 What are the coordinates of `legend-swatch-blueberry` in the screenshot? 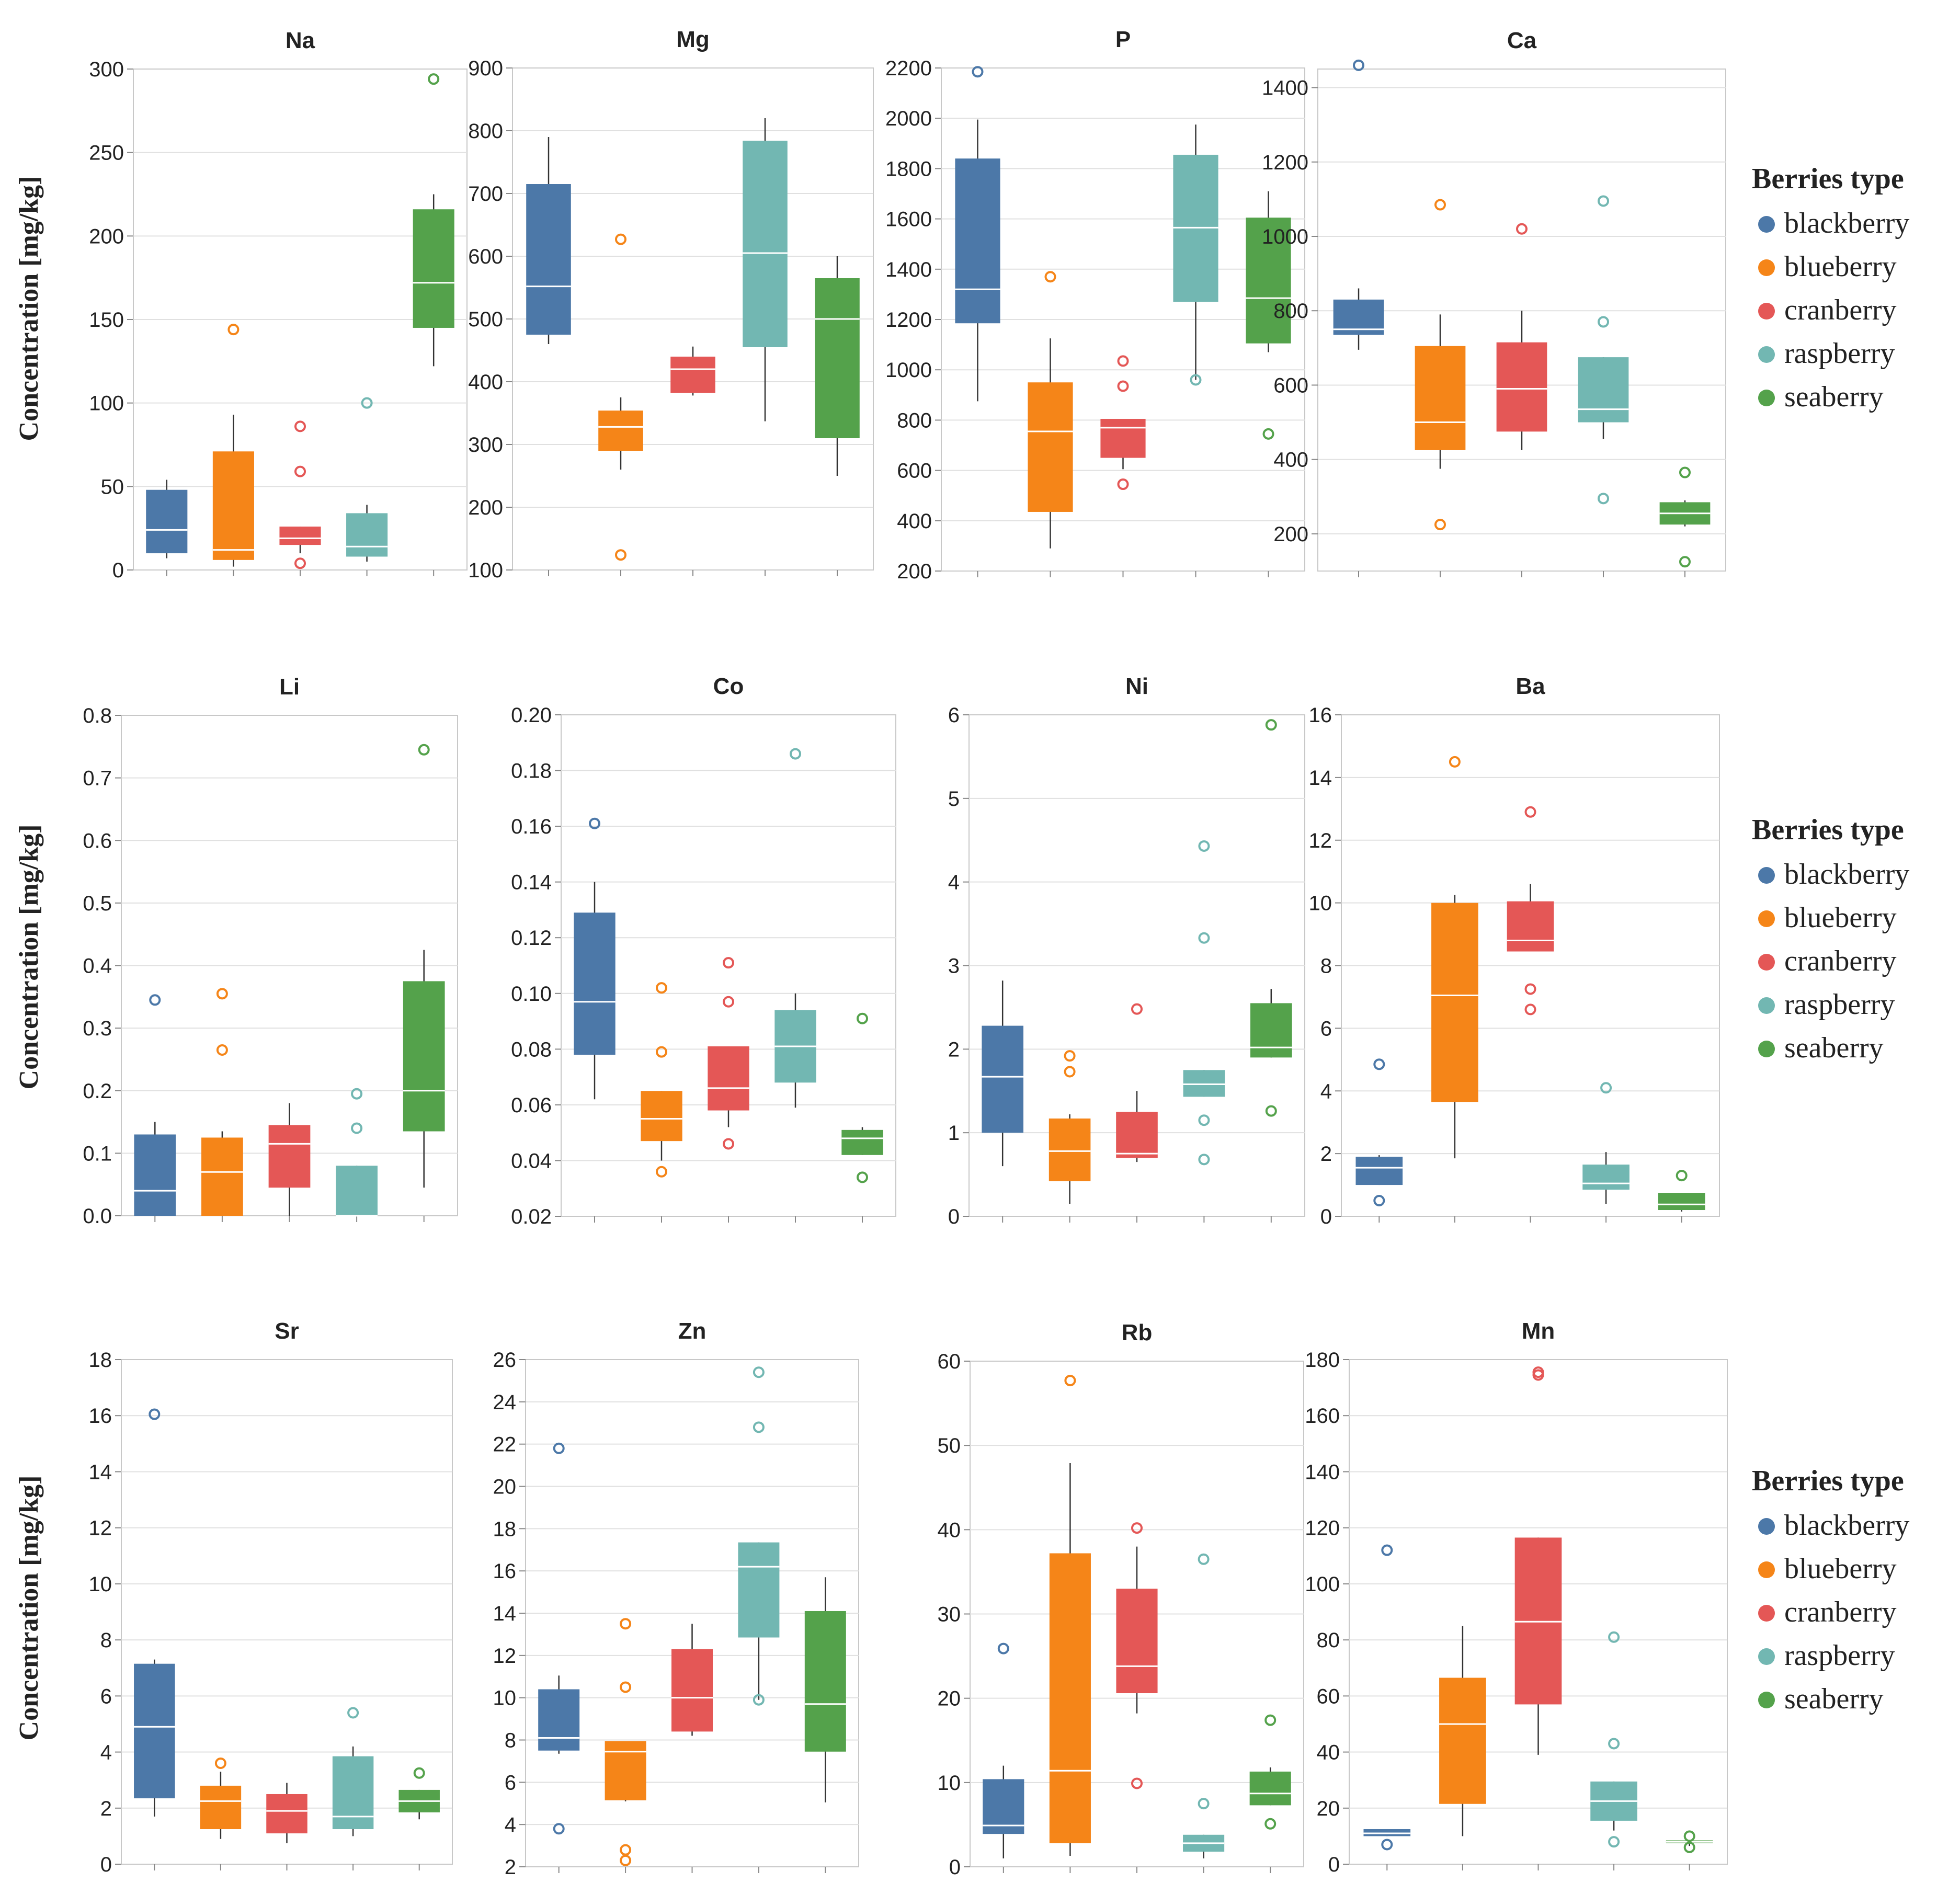 It's located at (1767, 918).